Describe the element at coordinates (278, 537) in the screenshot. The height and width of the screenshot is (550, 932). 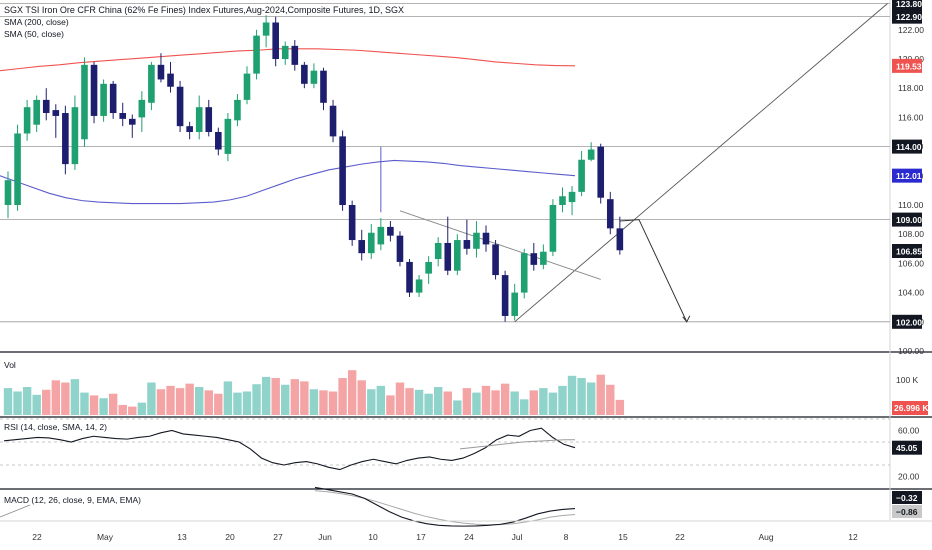
I see `time-tick-label: 27` at that location.